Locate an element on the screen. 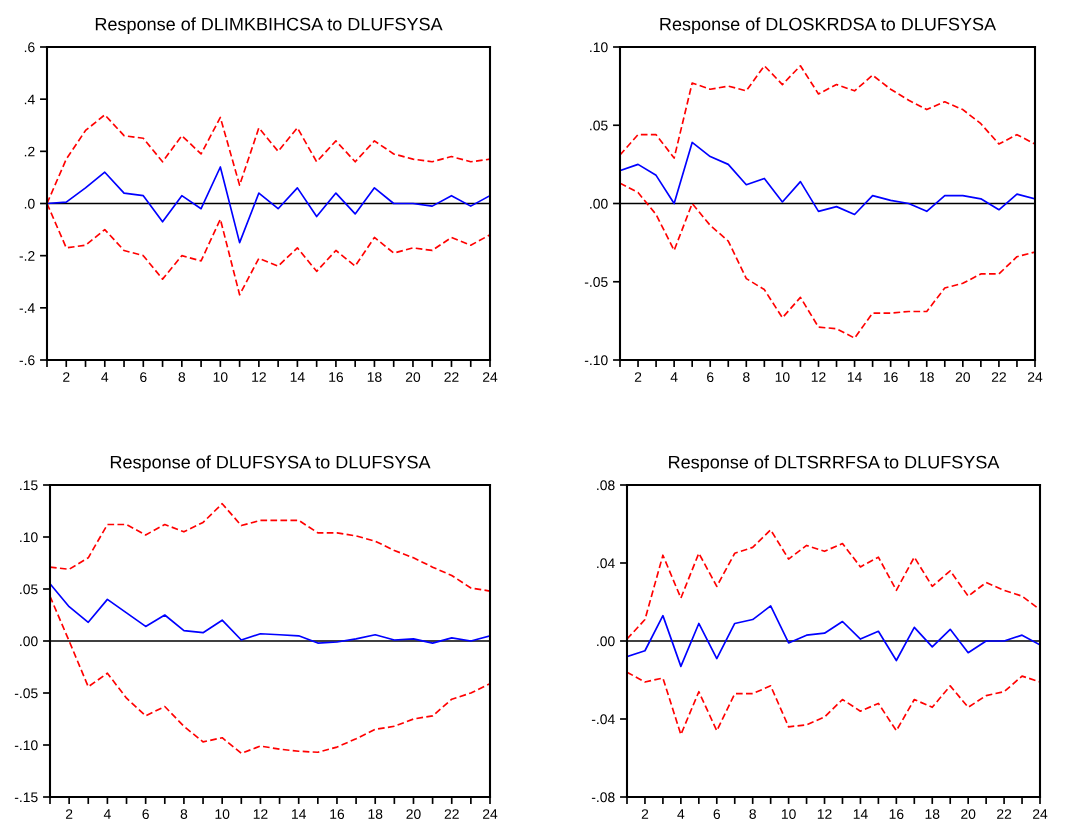  y-tick-label: .04 is located at coordinates (606, 563).